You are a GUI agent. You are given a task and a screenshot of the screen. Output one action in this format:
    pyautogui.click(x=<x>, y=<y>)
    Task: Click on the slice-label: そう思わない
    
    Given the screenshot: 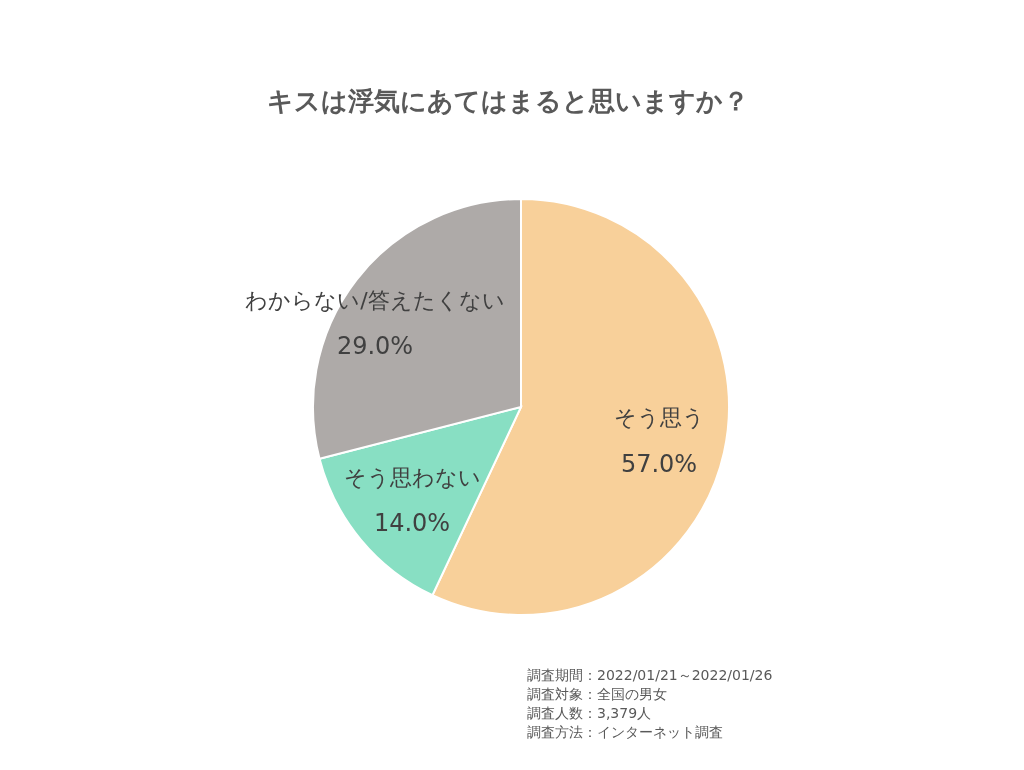 What is the action you would take?
    pyautogui.click(x=412, y=477)
    